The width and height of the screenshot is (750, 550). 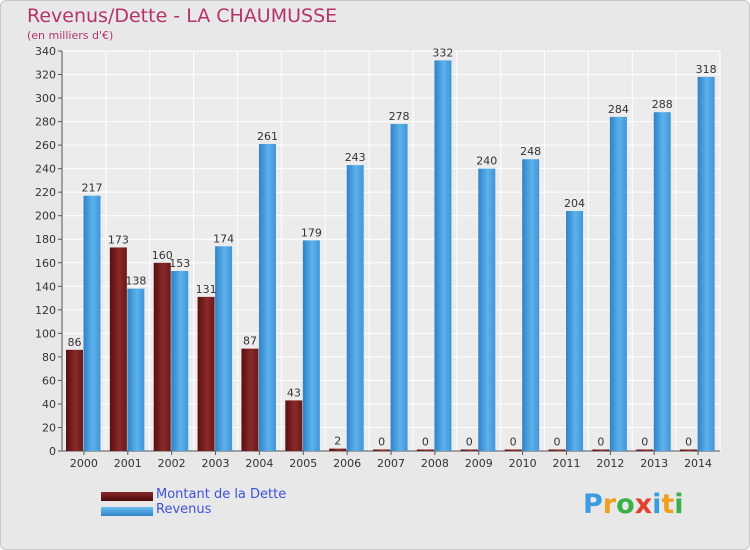 I want to click on data-label: 153, so click(x=179, y=263).